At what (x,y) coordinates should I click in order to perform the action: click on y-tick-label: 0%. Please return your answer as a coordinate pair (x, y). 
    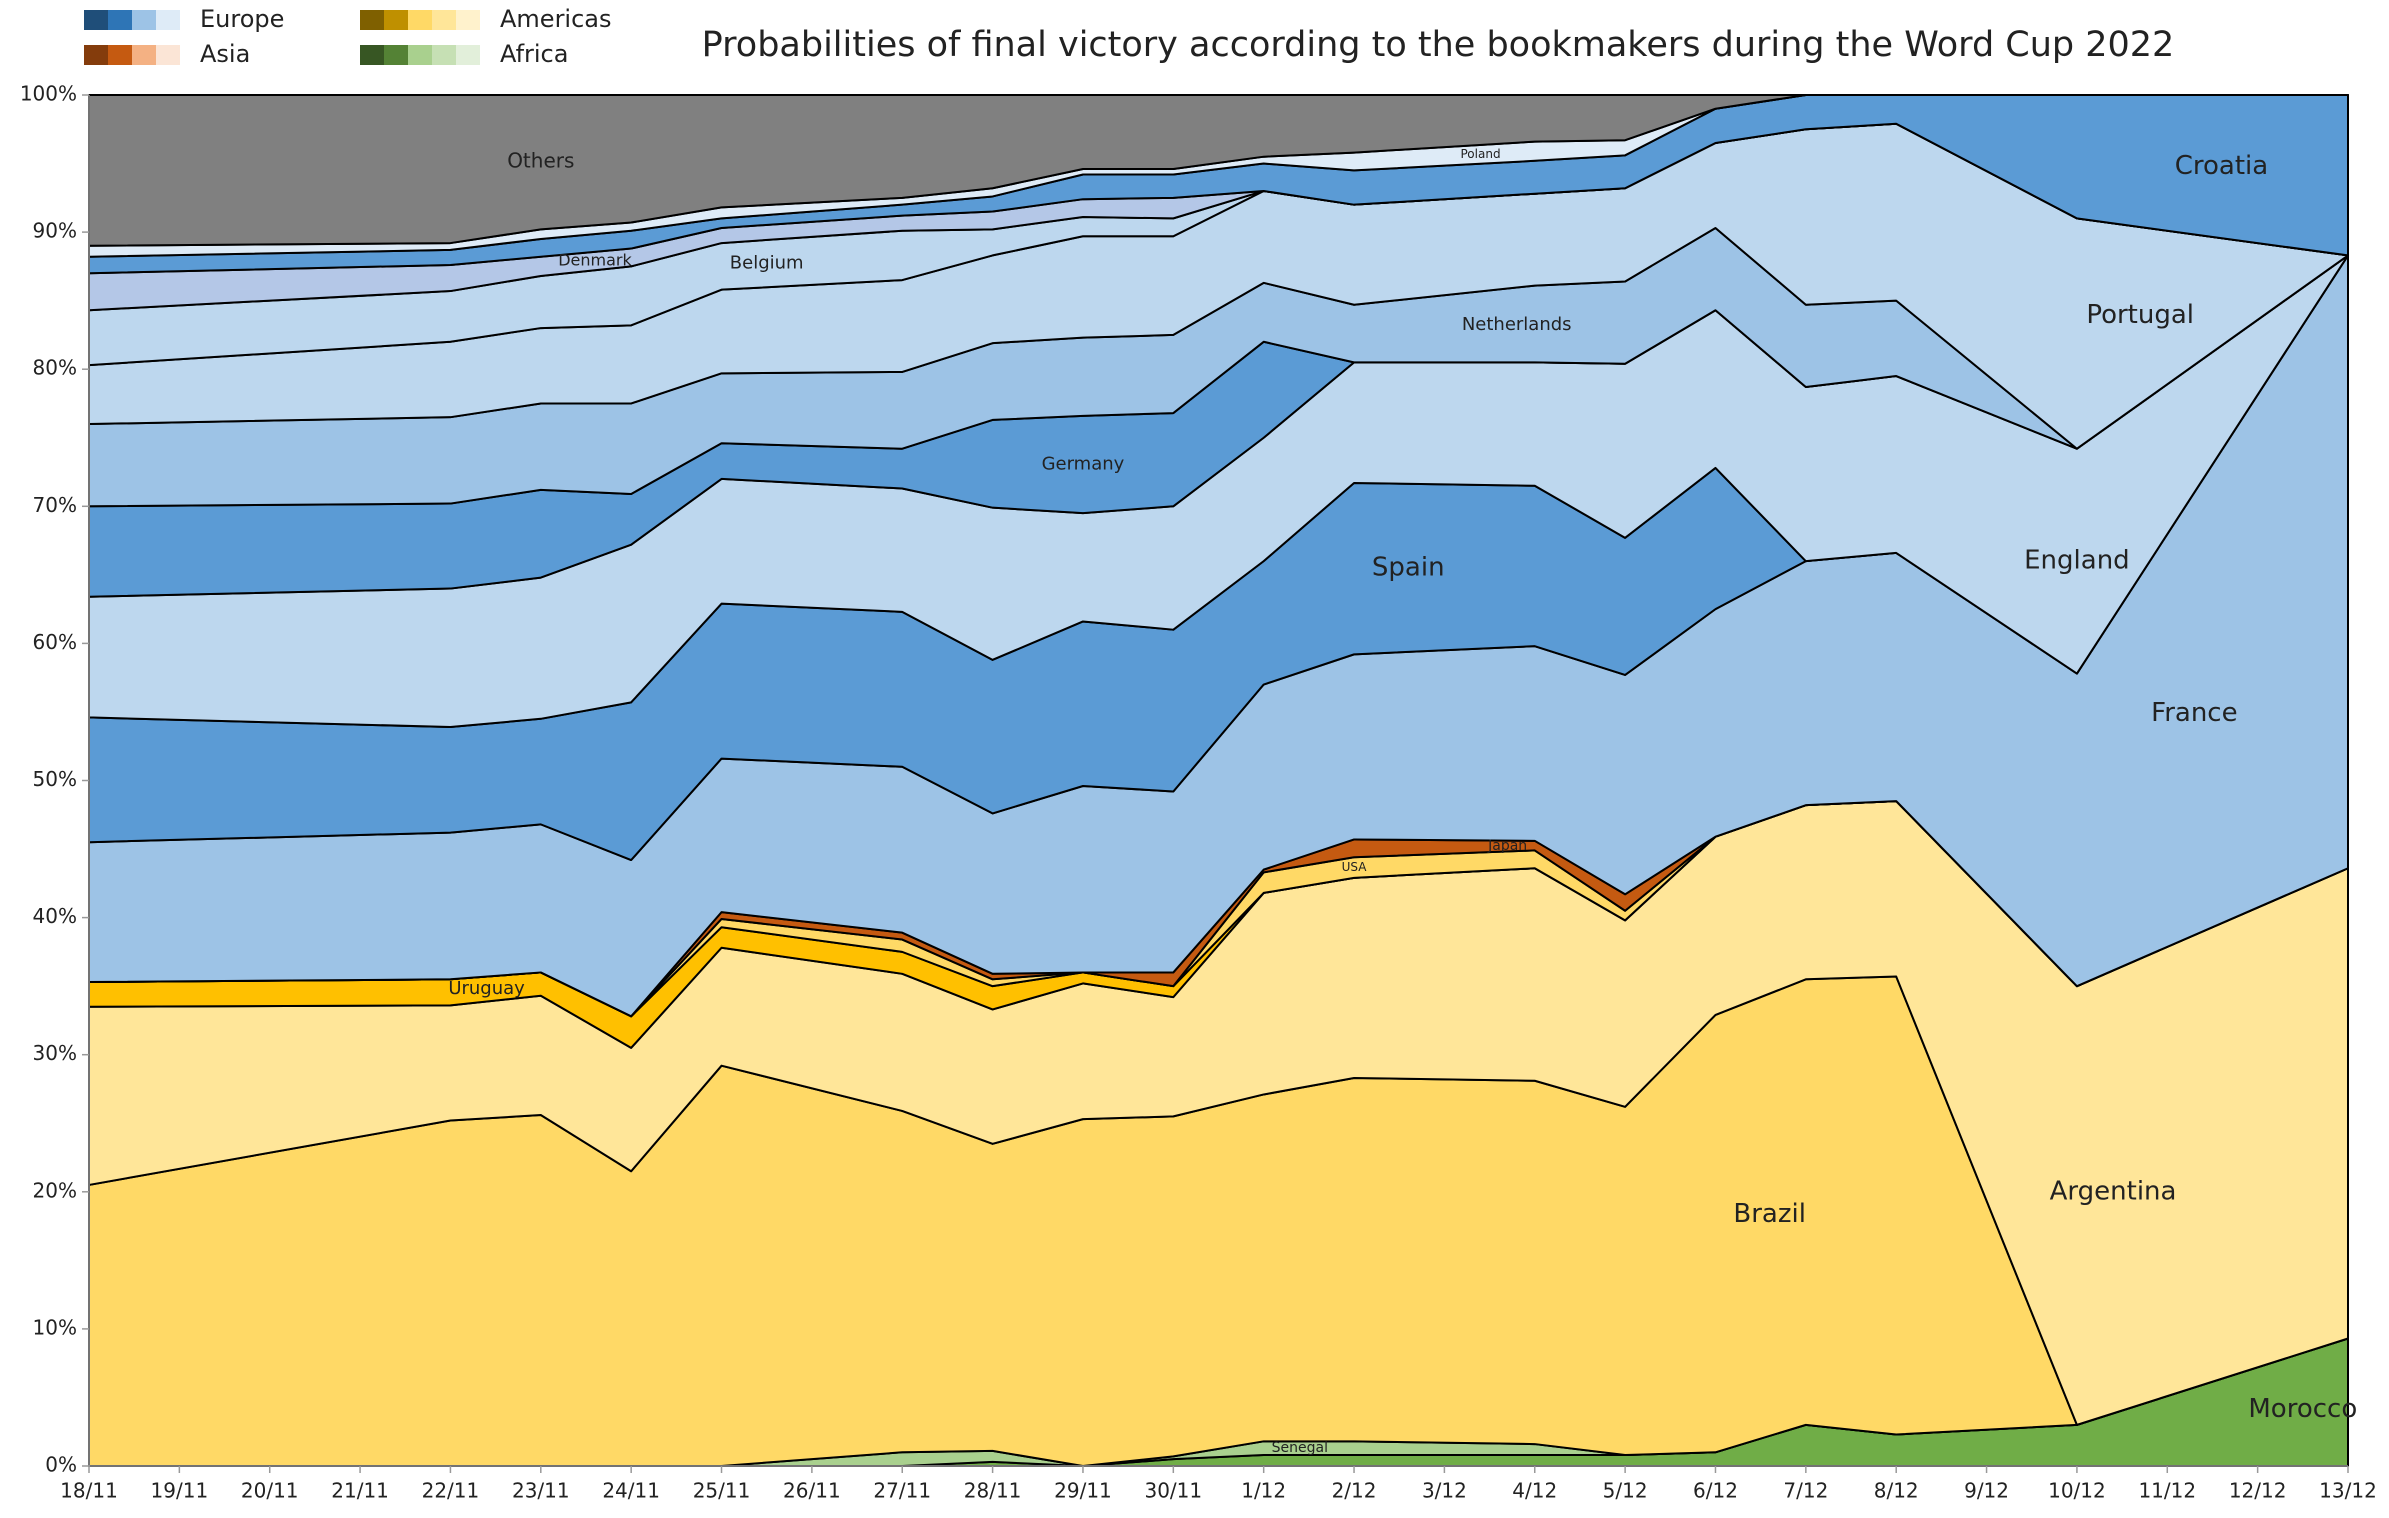
    Looking at the image, I should click on (61, 1465).